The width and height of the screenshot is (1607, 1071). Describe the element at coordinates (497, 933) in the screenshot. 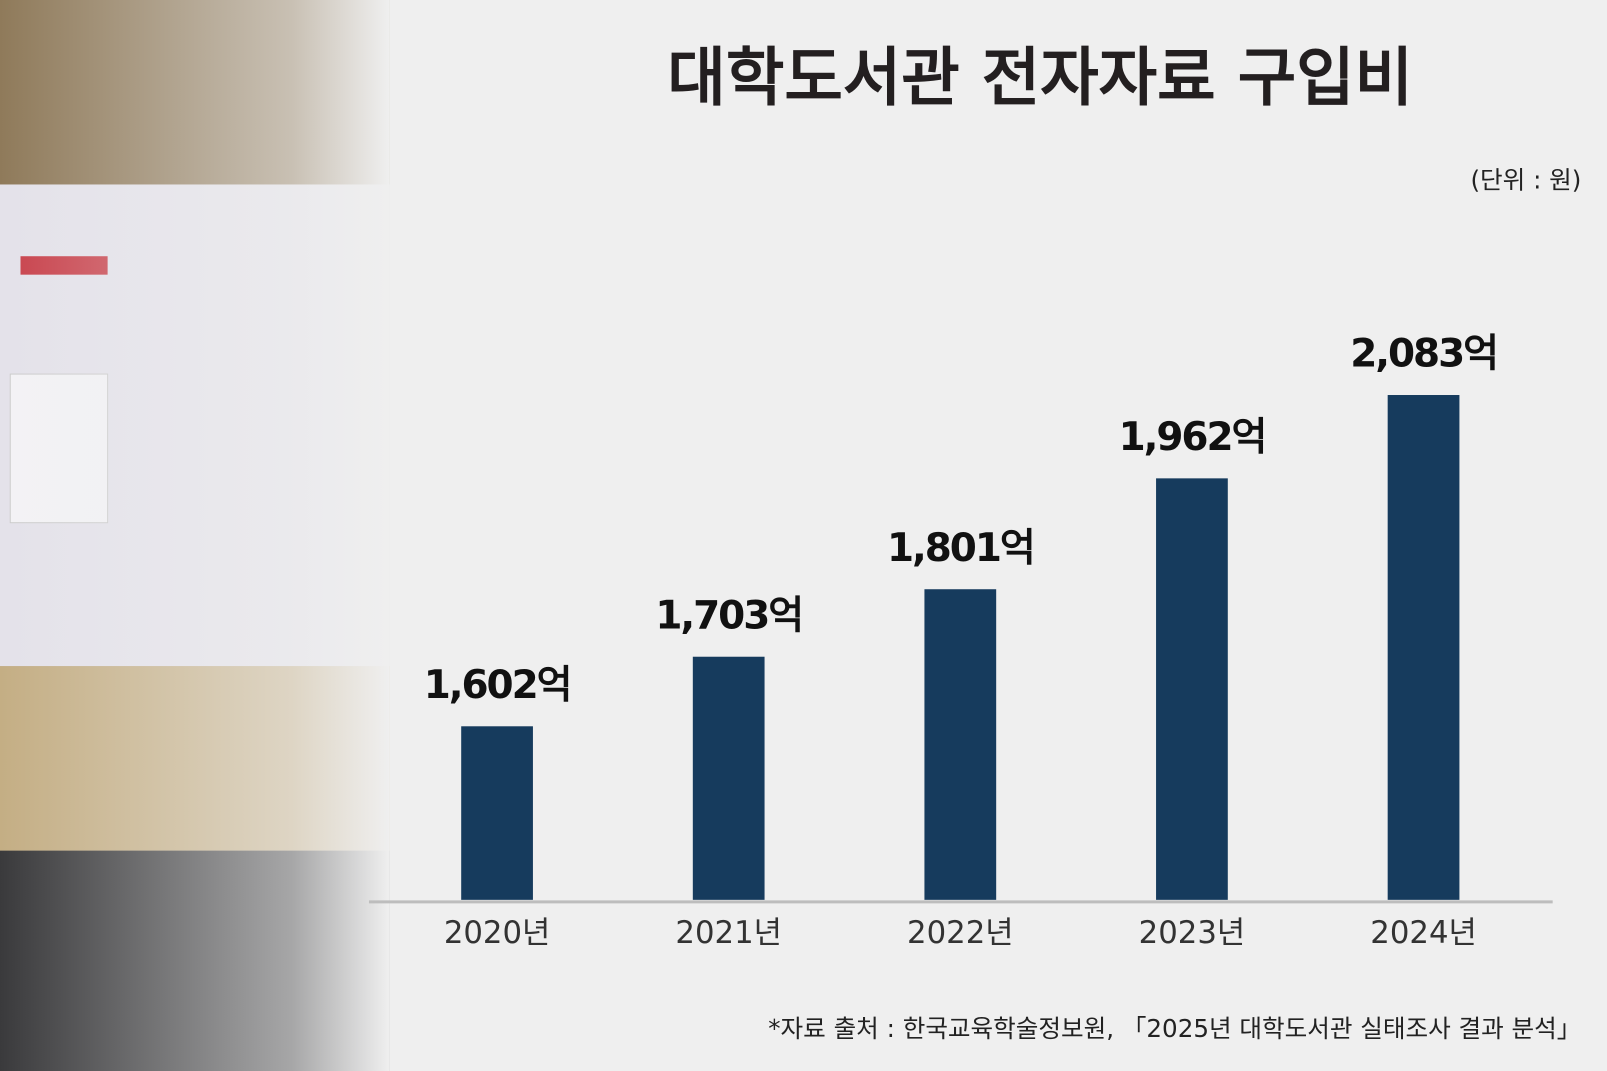

I see `x-tick-label: 2020년` at that location.